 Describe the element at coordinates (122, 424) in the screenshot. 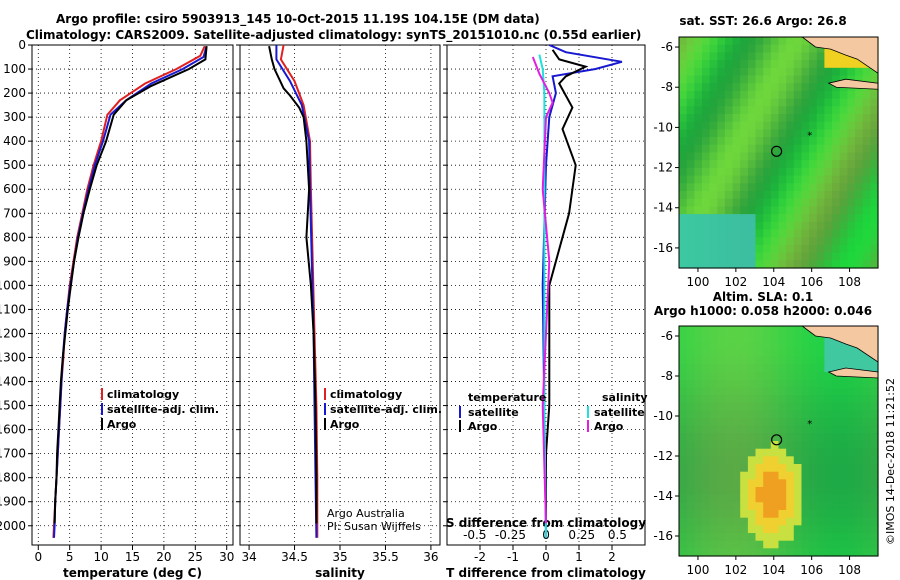

I see `legend-label: Argo` at that location.